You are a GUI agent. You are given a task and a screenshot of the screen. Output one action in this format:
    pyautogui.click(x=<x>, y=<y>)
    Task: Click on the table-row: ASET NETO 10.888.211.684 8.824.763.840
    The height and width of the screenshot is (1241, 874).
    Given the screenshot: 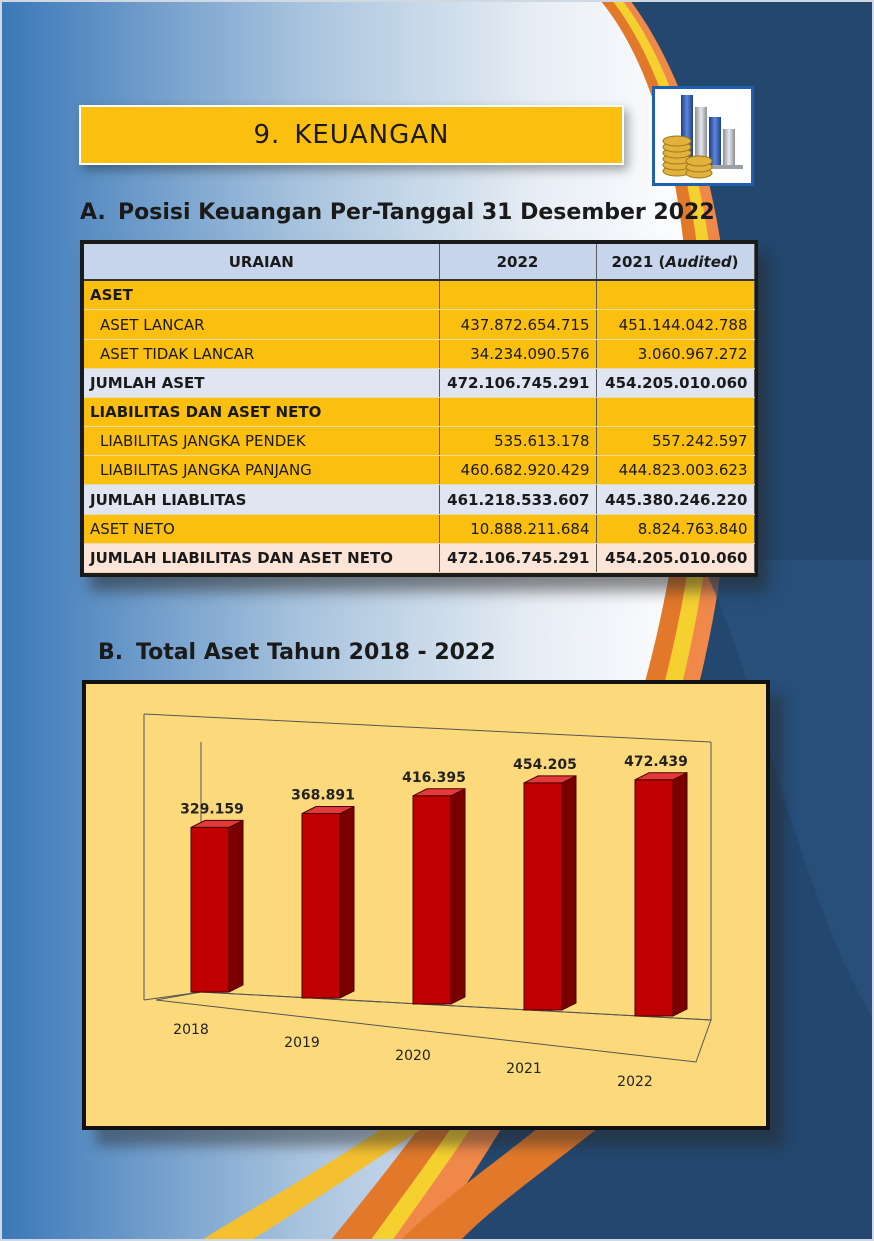 What is the action you would take?
    pyautogui.click(x=419, y=529)
    